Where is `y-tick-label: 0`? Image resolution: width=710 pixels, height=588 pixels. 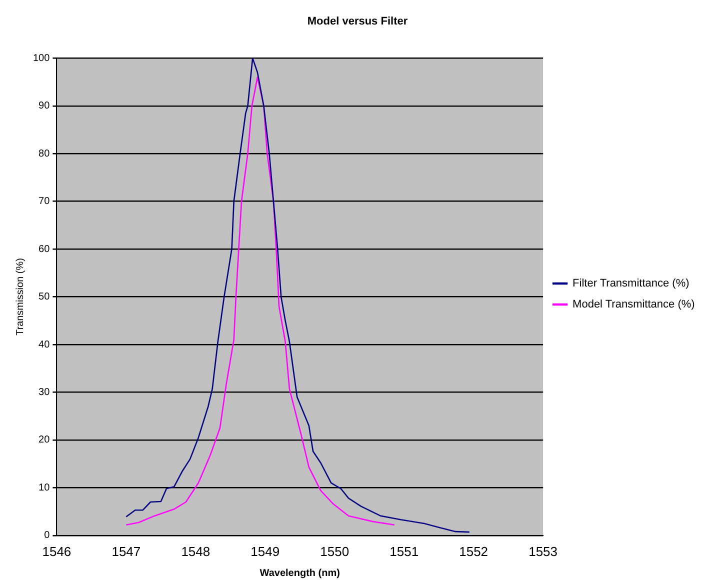
y-tick-label: 0 is located at coordinates (47, 536).